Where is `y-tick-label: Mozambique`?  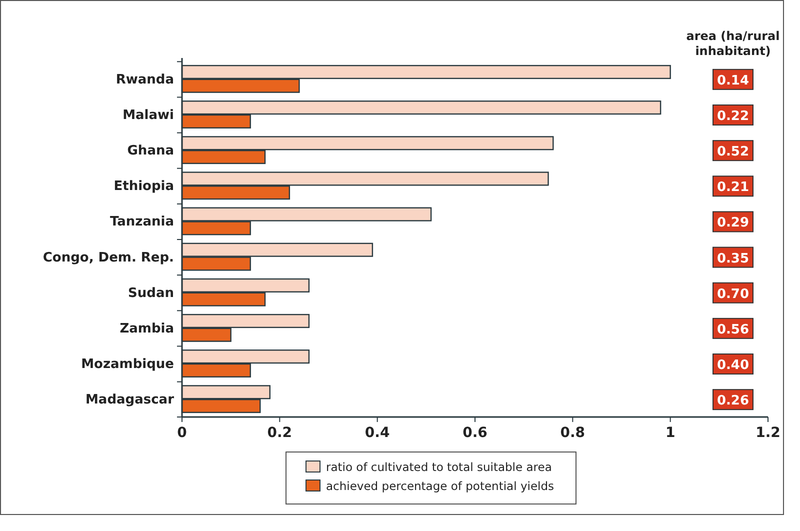
y-tick-label: Mozambique is located at coordinates (127, 364).